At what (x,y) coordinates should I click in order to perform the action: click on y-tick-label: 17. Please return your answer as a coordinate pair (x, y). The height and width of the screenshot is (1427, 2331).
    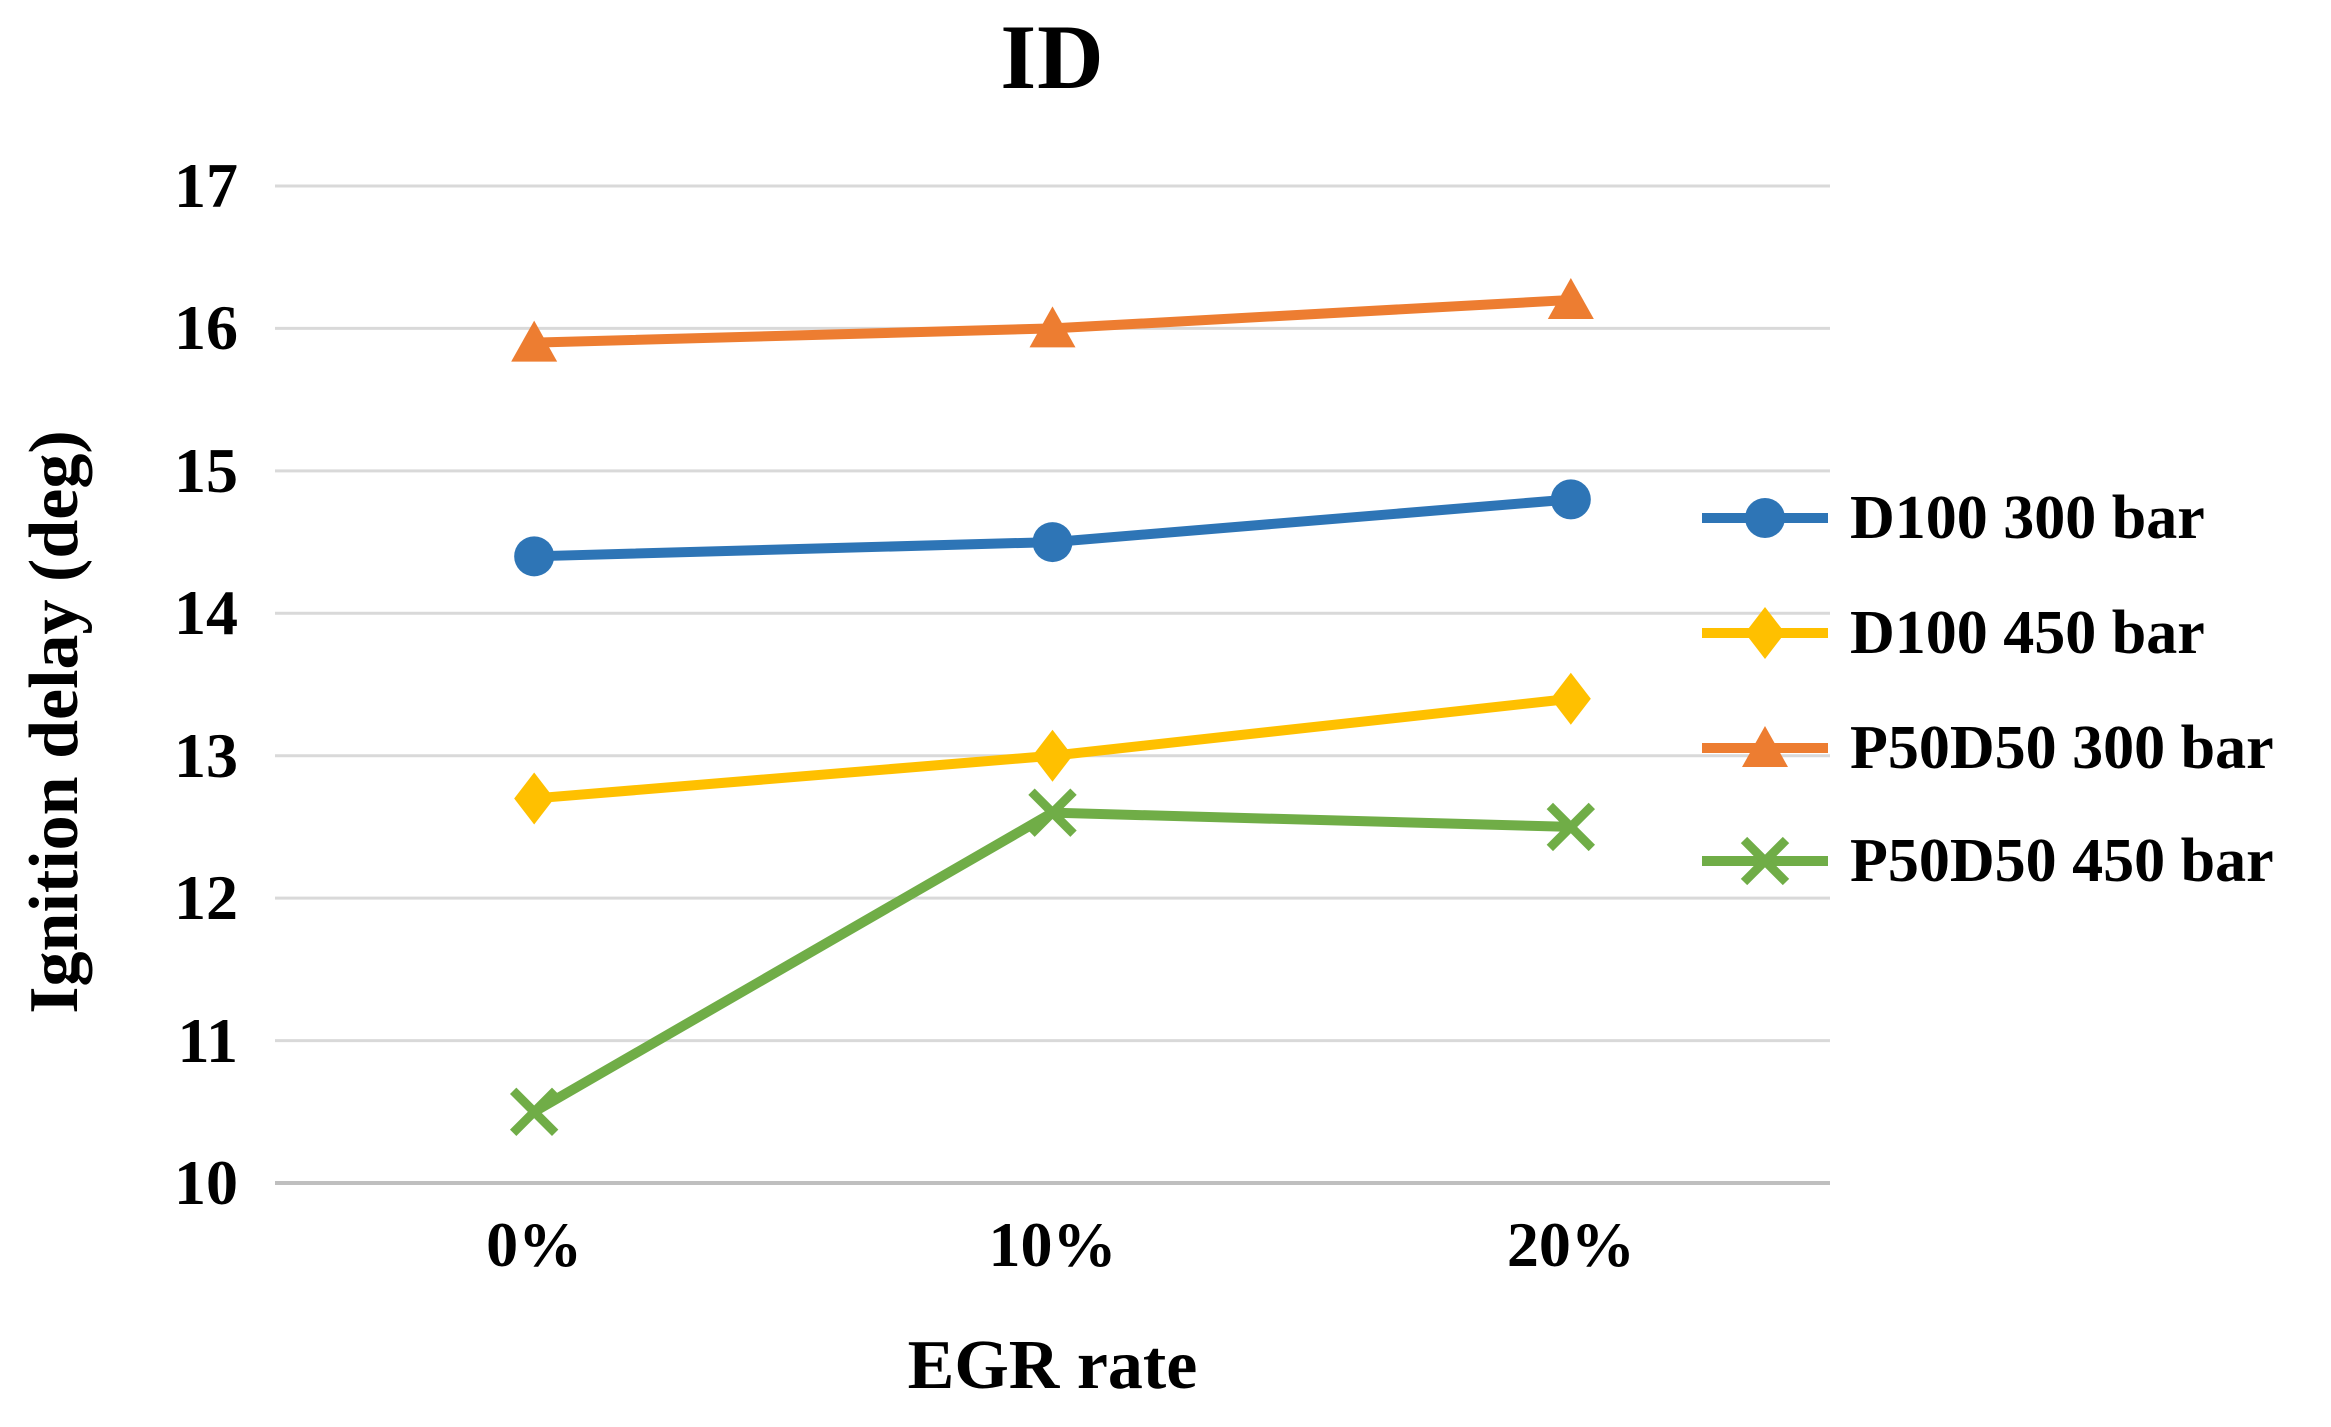
    Looking at the image, I should click on (206, 185).